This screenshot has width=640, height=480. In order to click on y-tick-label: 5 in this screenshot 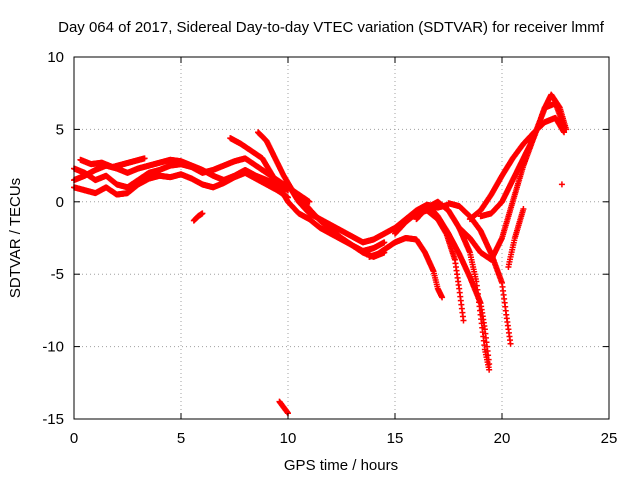, I will do `click(60, 129)`.